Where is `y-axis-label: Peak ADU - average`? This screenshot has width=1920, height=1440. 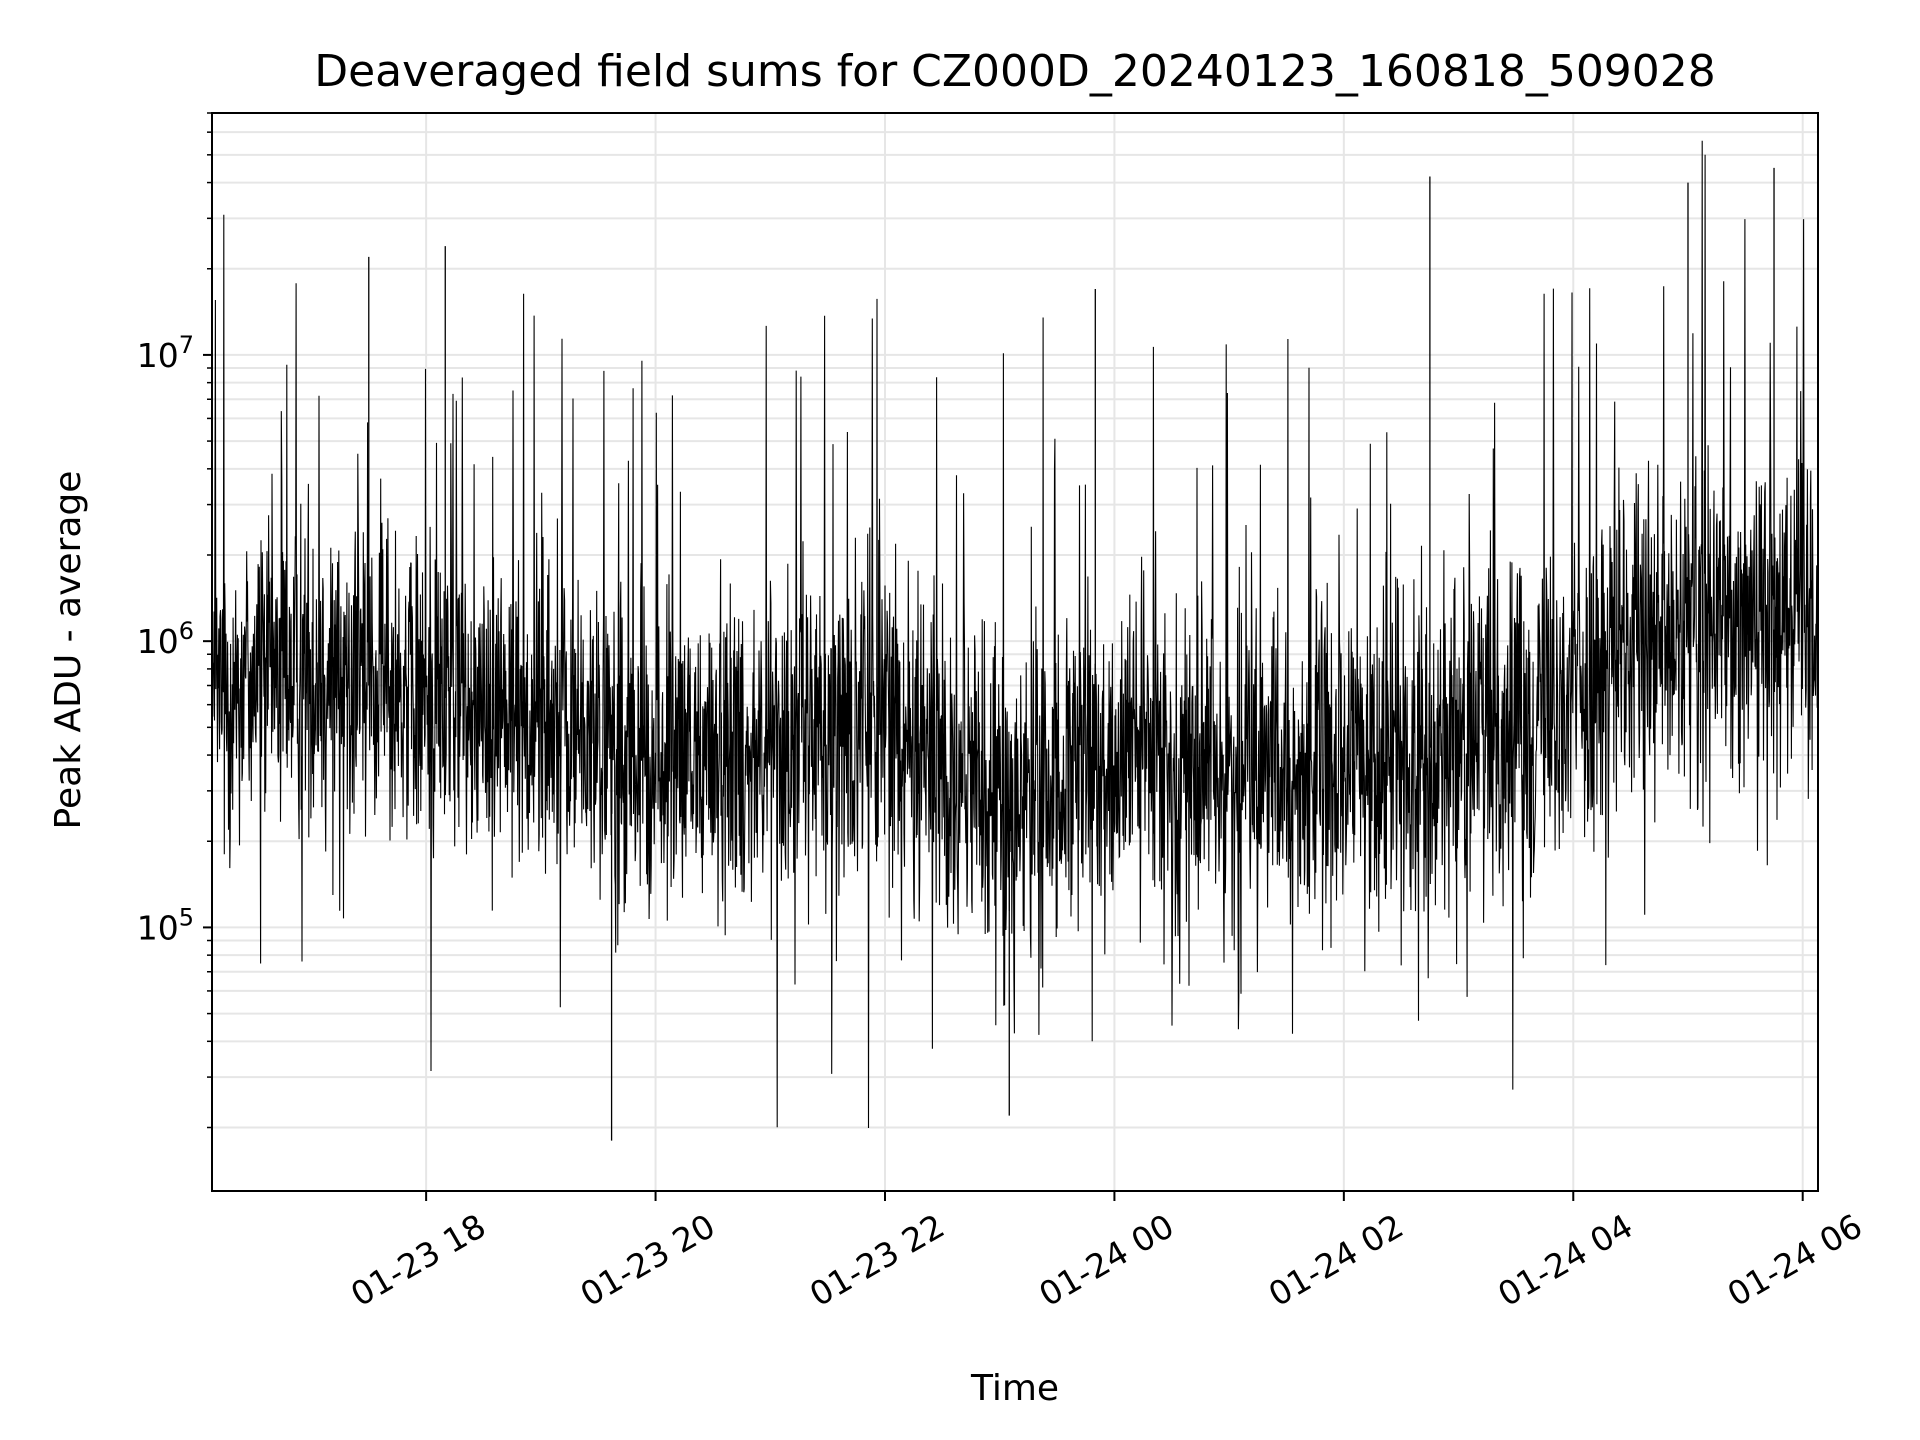
y-axis-label: Peak ADU - average is located at coordinates (68, 650).